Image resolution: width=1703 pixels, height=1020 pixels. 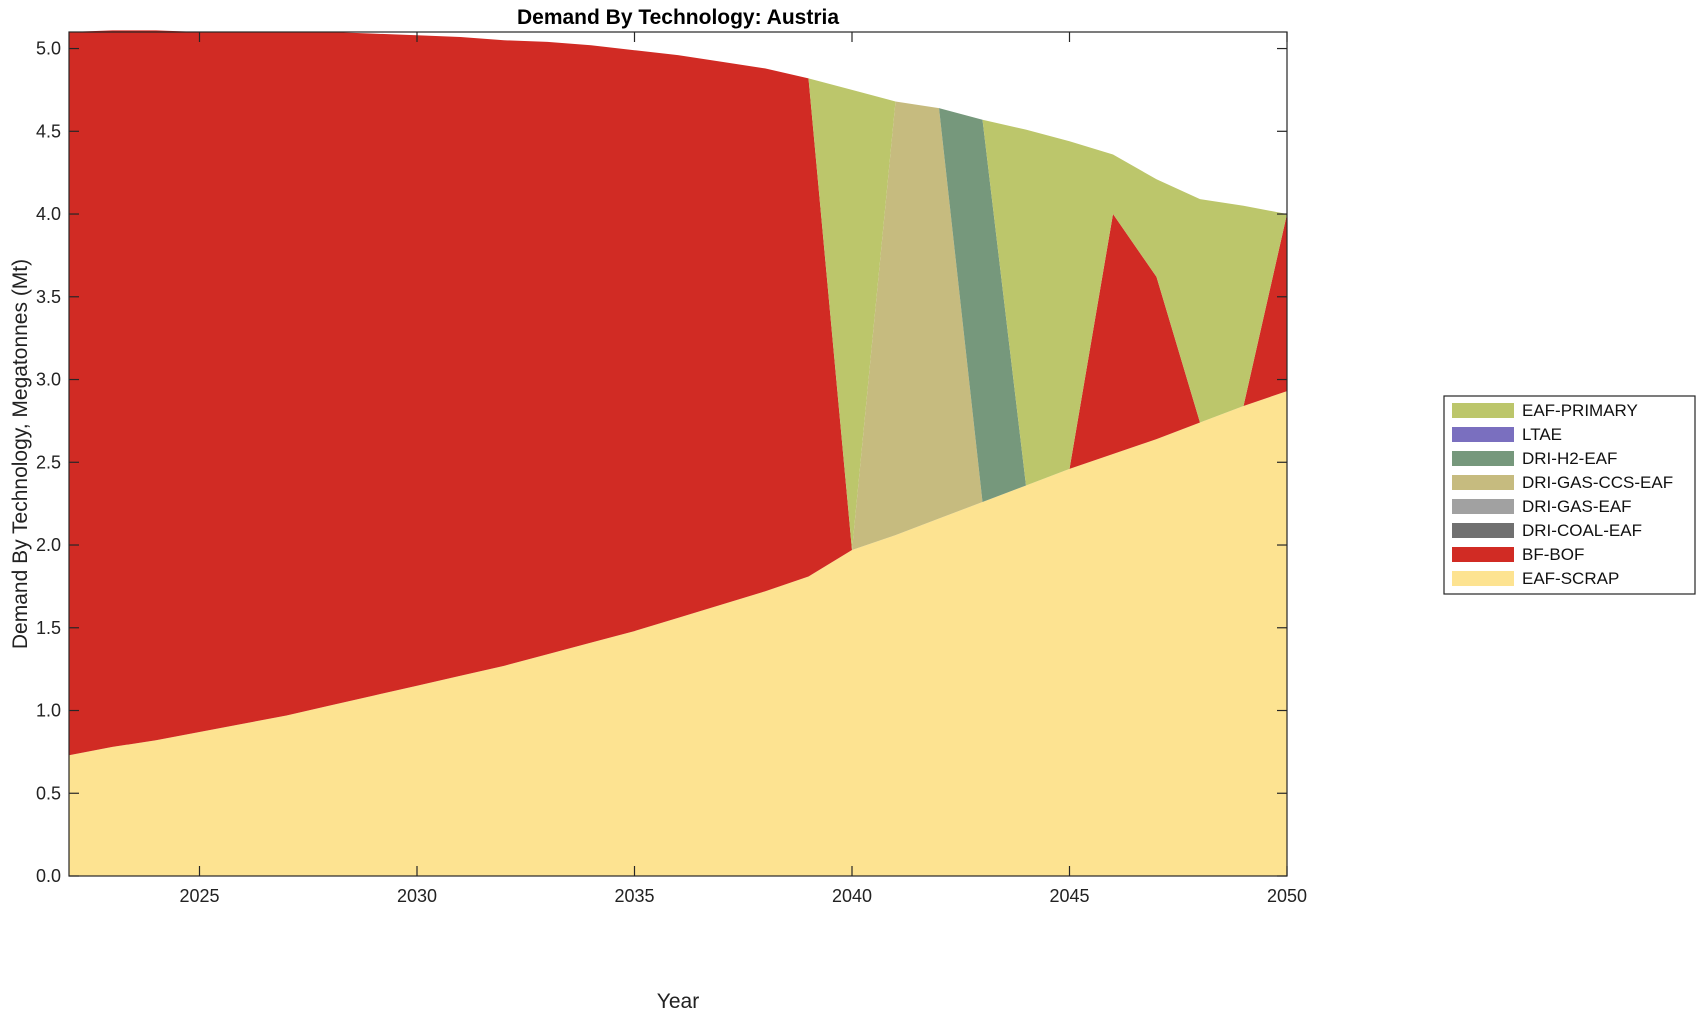 I want to click on legend-label: EAF-SCRAP, so click(x=1570, y=578).